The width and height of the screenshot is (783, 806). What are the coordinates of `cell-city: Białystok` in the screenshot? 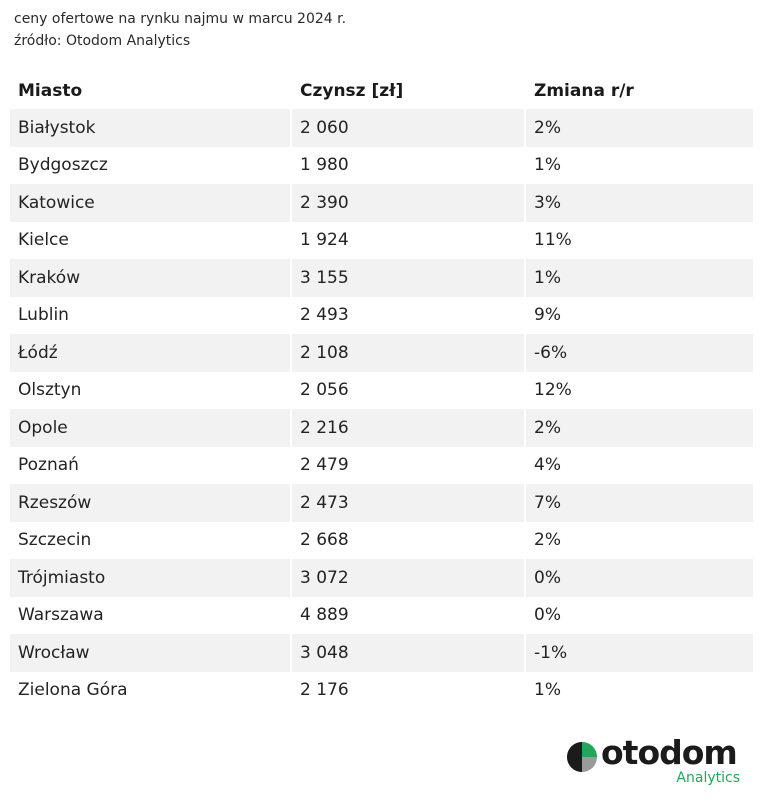 It's located at (150, 128).